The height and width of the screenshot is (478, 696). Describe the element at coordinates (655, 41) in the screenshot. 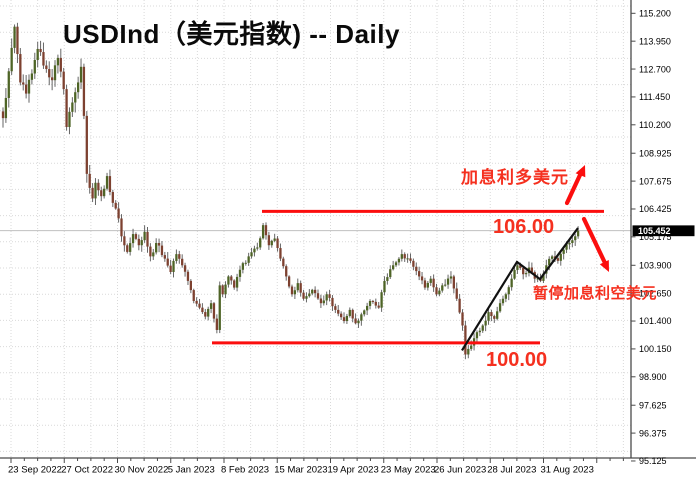

I see `y-axis-tick-label: 113.950` at that location.